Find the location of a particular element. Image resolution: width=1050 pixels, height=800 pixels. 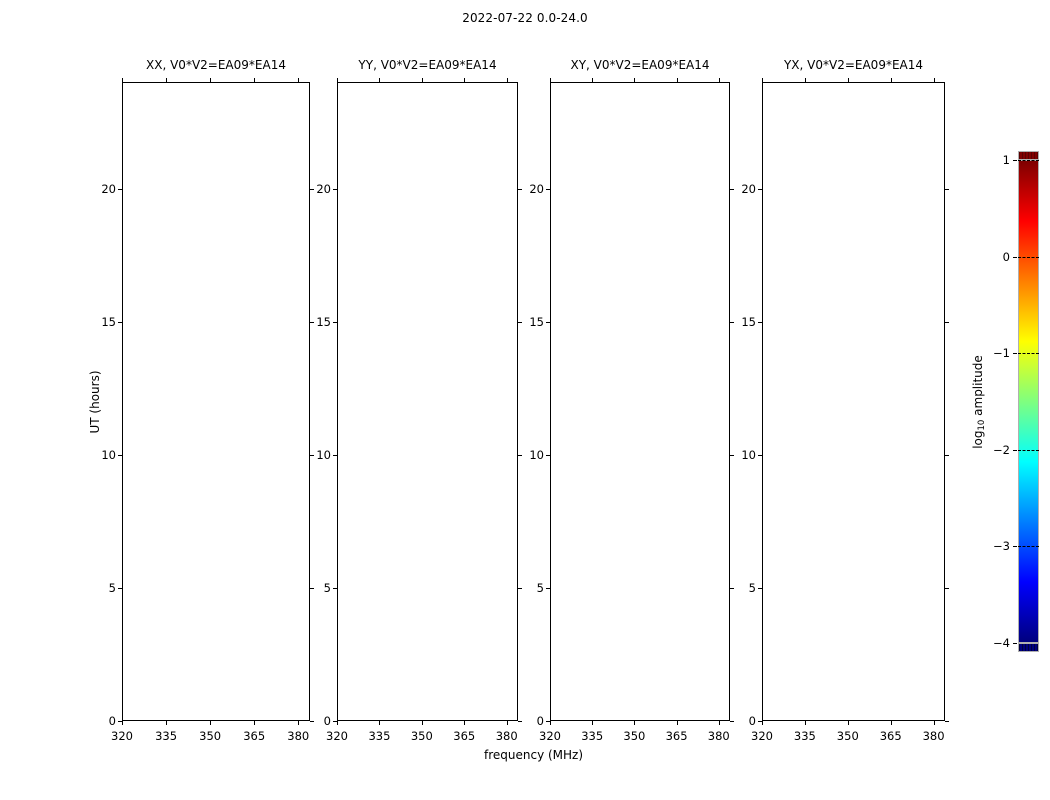

colorbar-label-tail: amplitude is located at coordinates (978, 387).